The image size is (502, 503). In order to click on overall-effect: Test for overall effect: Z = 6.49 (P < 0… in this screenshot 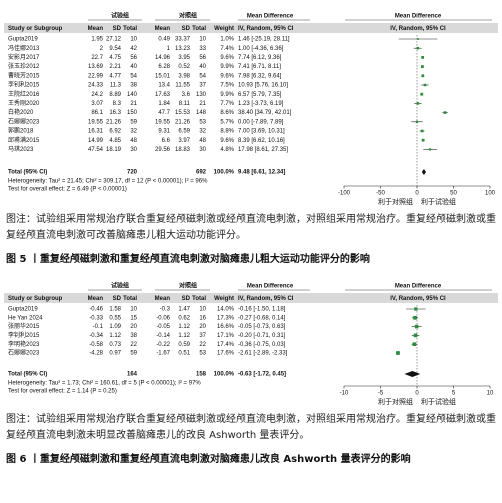, I will do `click(67, 190)`.